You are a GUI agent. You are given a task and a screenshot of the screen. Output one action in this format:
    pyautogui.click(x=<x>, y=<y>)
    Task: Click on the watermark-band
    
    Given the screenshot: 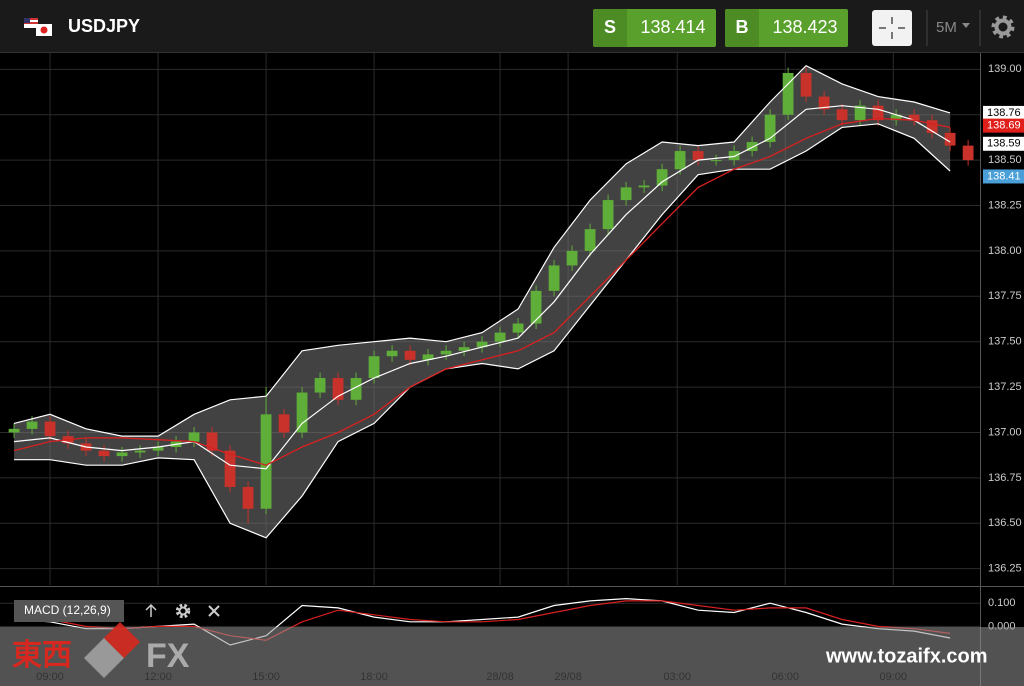 What is the action you would take?
    pyautogui.click(x=512, y=656)
    